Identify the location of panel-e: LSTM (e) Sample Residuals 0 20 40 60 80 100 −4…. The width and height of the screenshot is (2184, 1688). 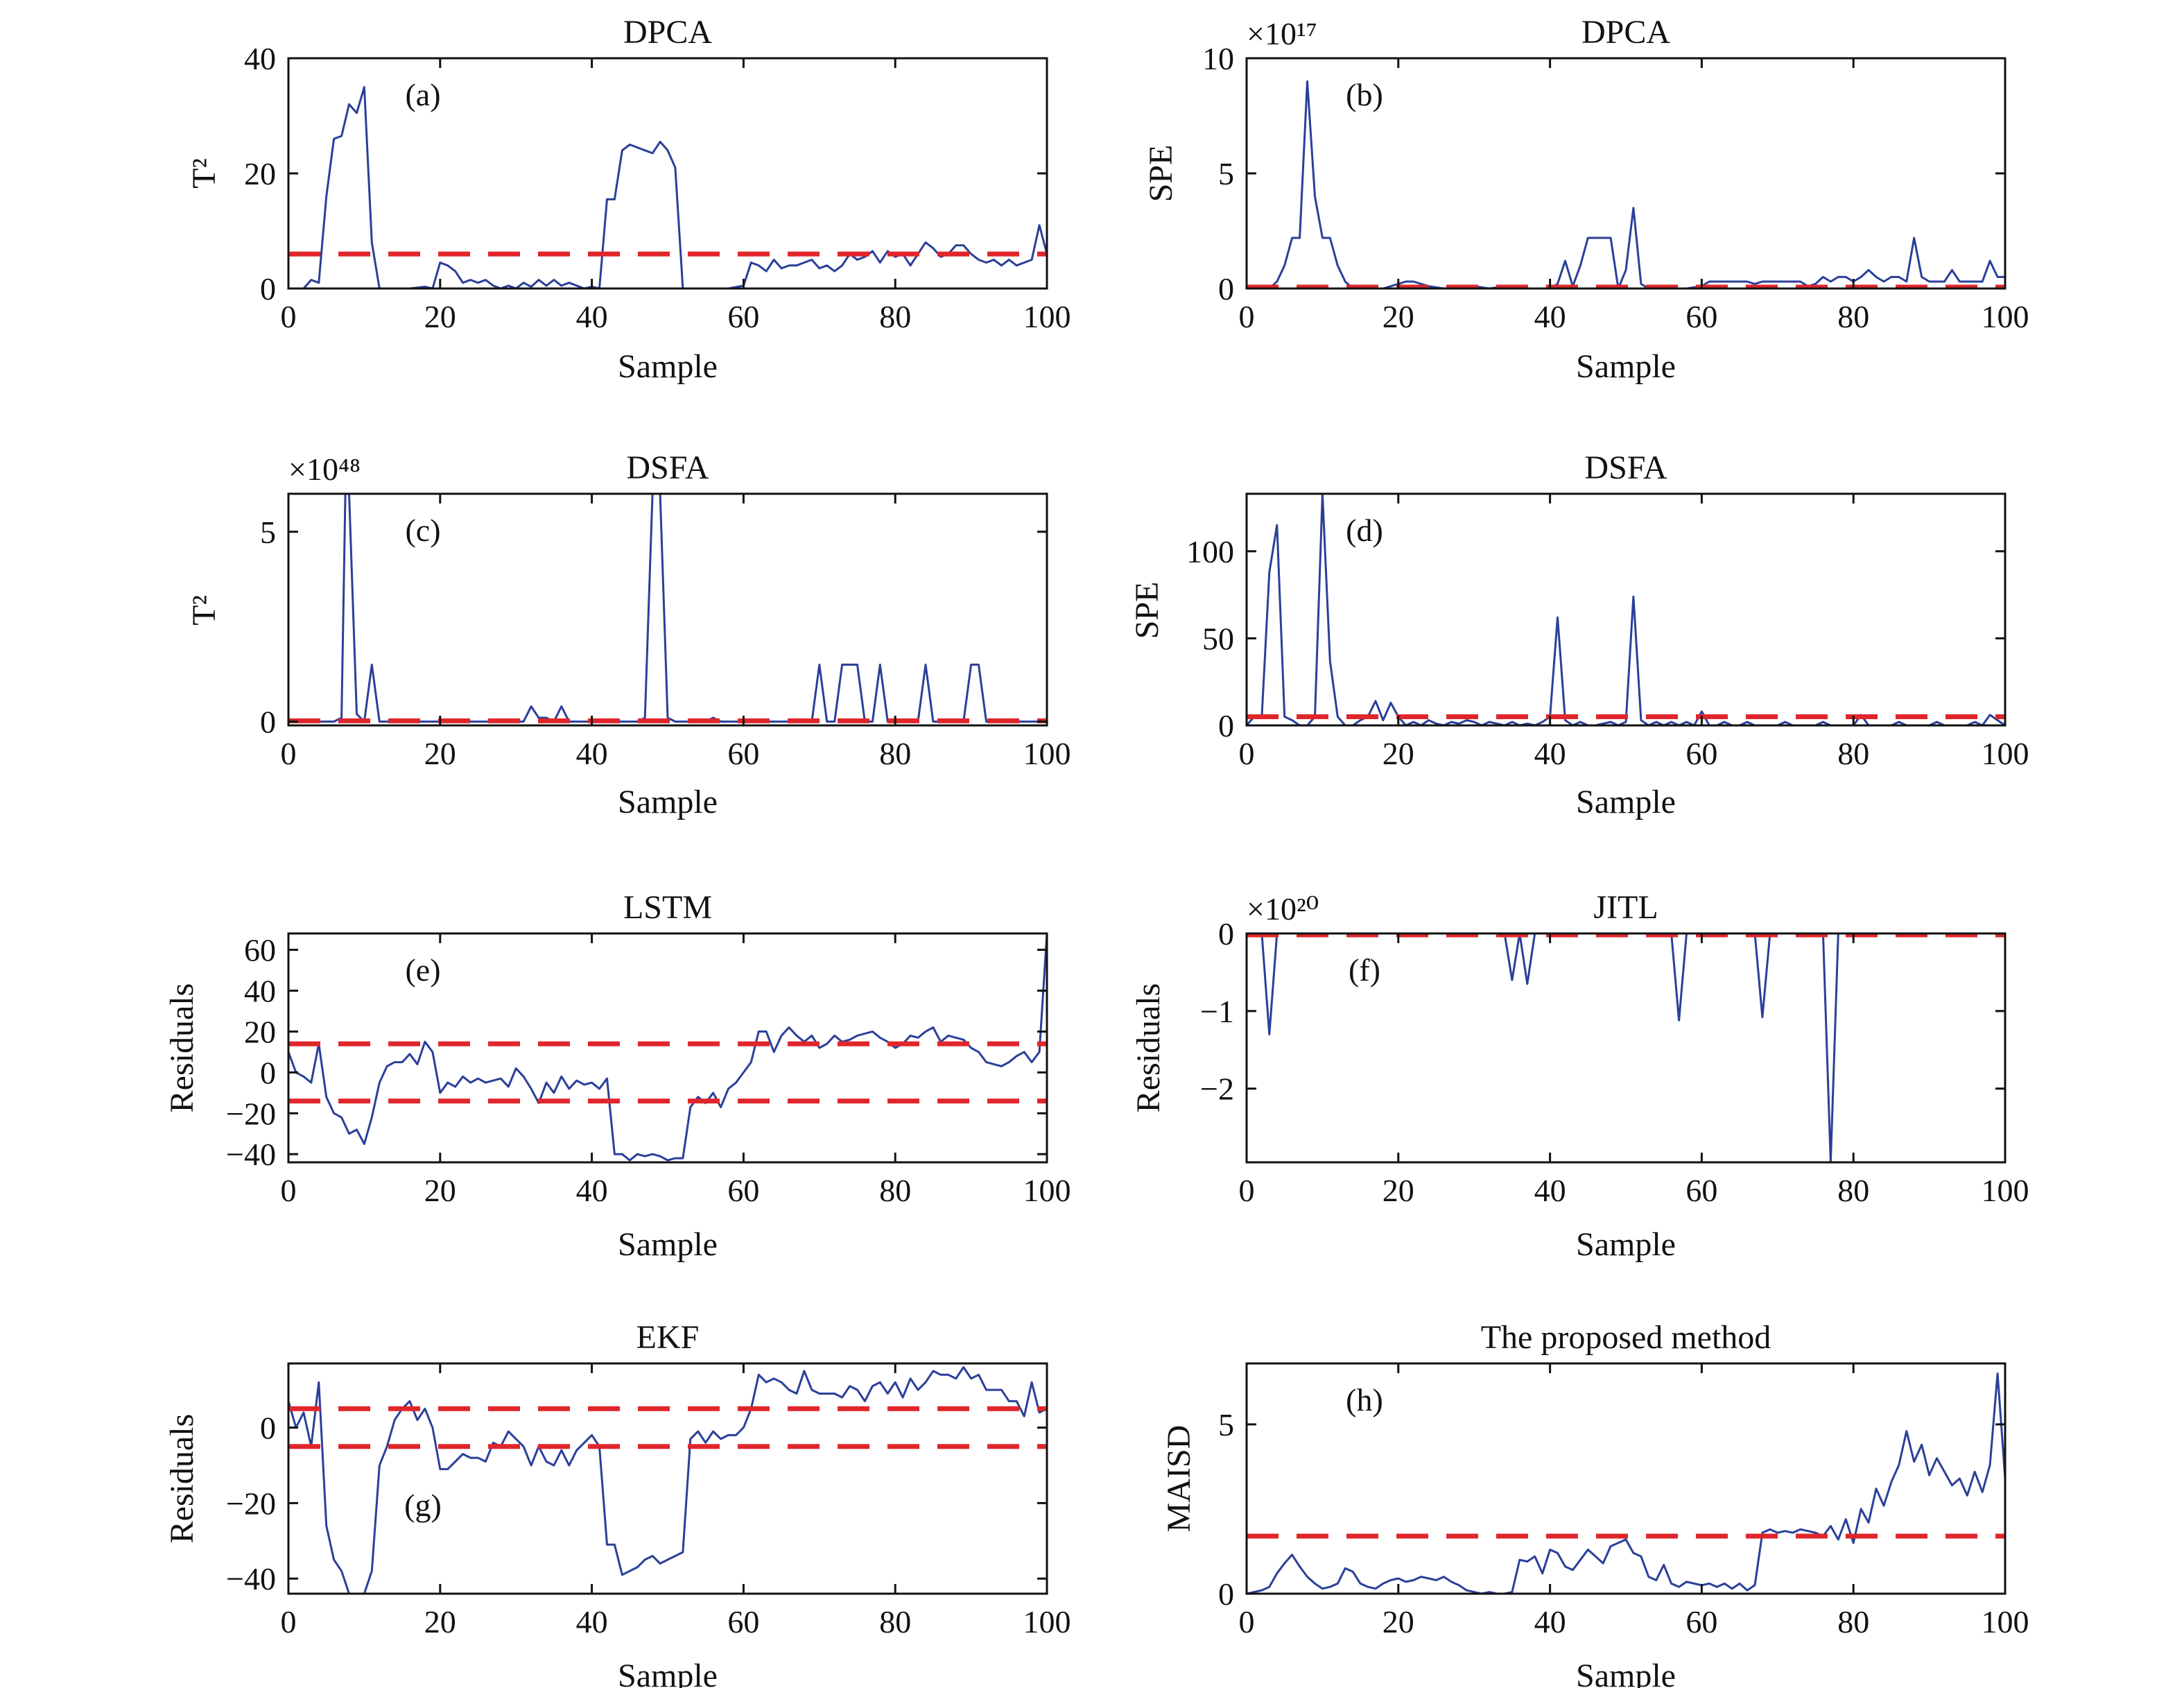
(617, 1076).